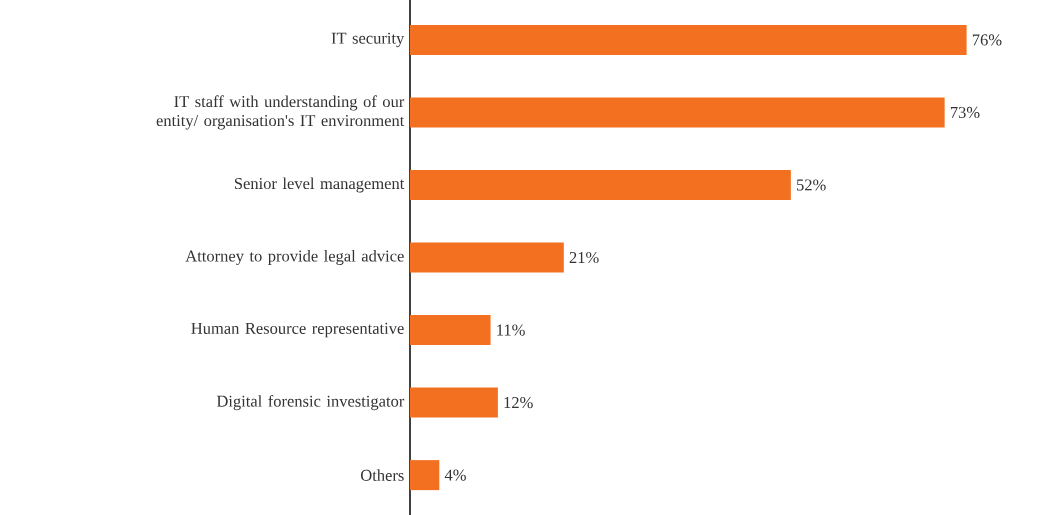 The width and height of the screenshot is (1059, 515). I want to click on data-label: 76%, so click(987, 40).